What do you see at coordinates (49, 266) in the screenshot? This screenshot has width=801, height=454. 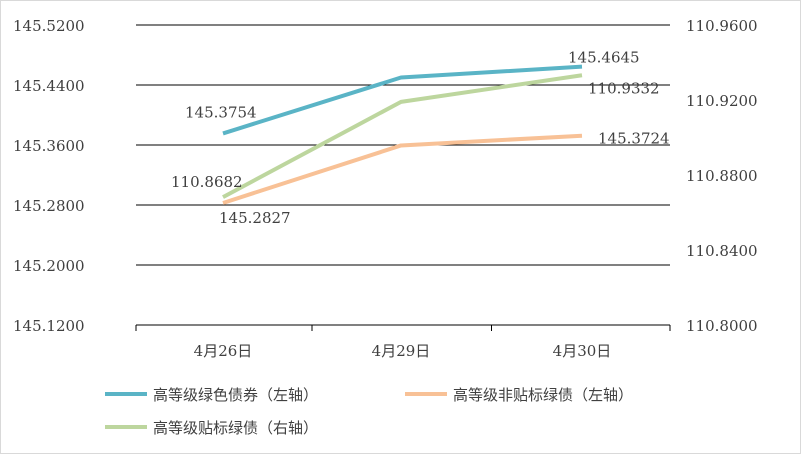 I see `left-tick-label: 145.2000` at bounding box center [49, 266].